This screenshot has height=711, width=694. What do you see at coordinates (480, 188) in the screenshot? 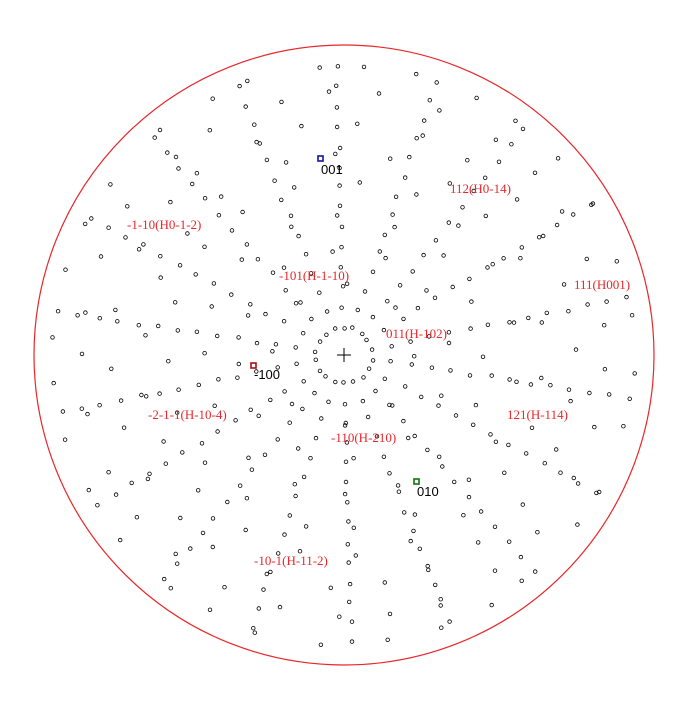
I see `pole-label-112: 112(H0-14)` at bounding box center [480, 188].